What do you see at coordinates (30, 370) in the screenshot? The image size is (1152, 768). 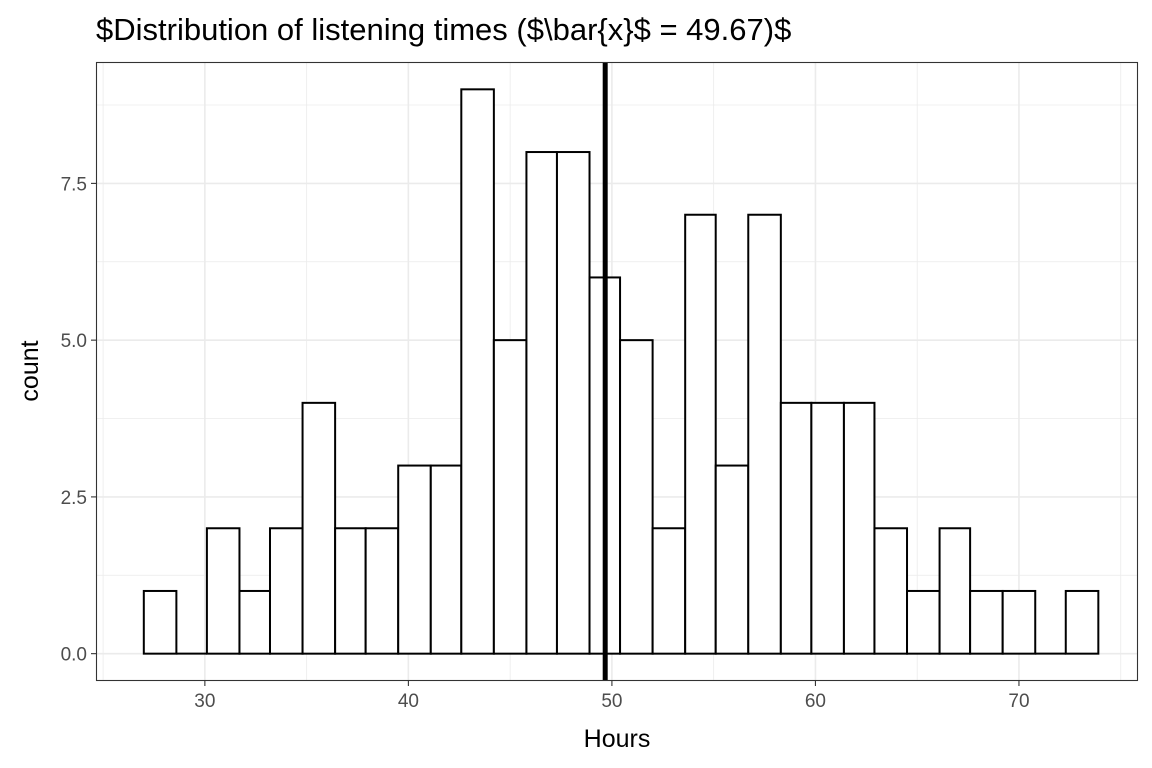 I see `y-axis-title: count` at bounding box center [30, 370].